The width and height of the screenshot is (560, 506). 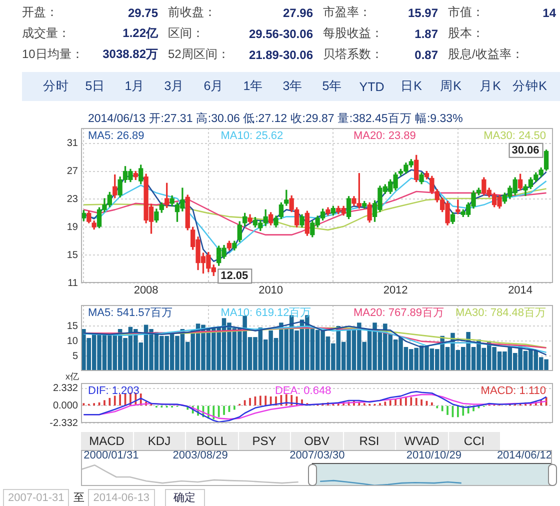 I want to click on text: MA10: 25.62, so click(x=252, y=136).